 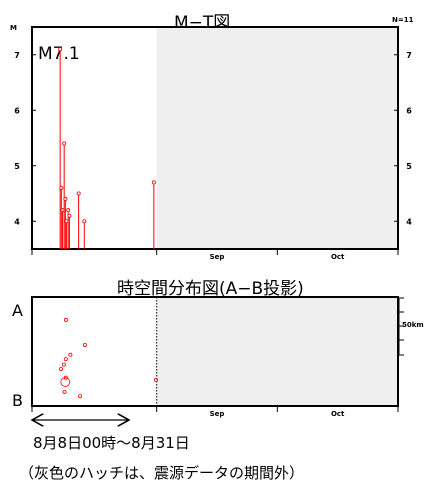 I want to click on mt-y-tick-label-right: 4, so click(x=409, y=221).